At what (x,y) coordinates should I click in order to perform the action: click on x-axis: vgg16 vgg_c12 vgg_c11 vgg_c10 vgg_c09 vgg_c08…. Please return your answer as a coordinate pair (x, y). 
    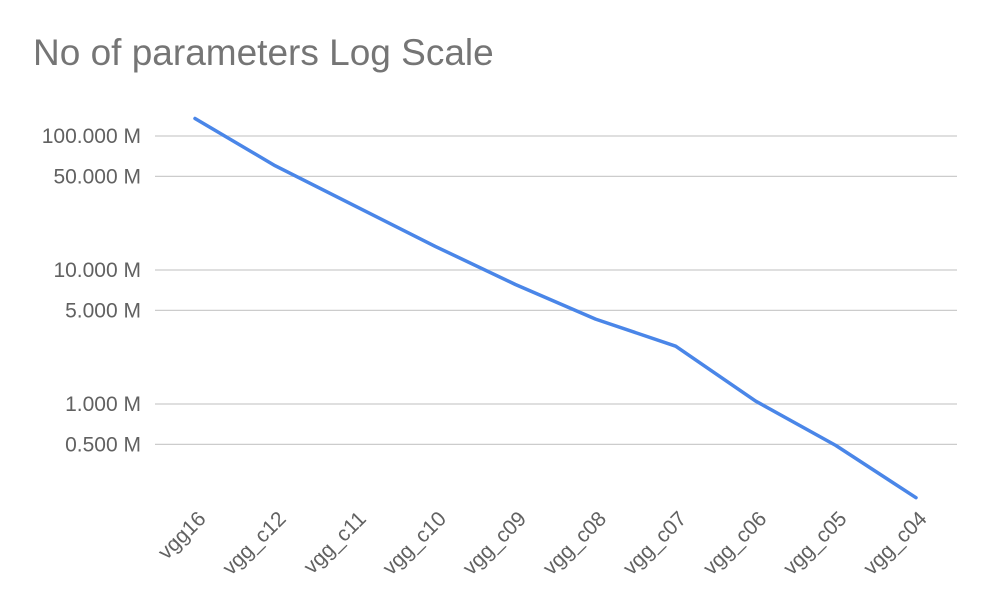
    Looking at the image, I should click on (543, 543).